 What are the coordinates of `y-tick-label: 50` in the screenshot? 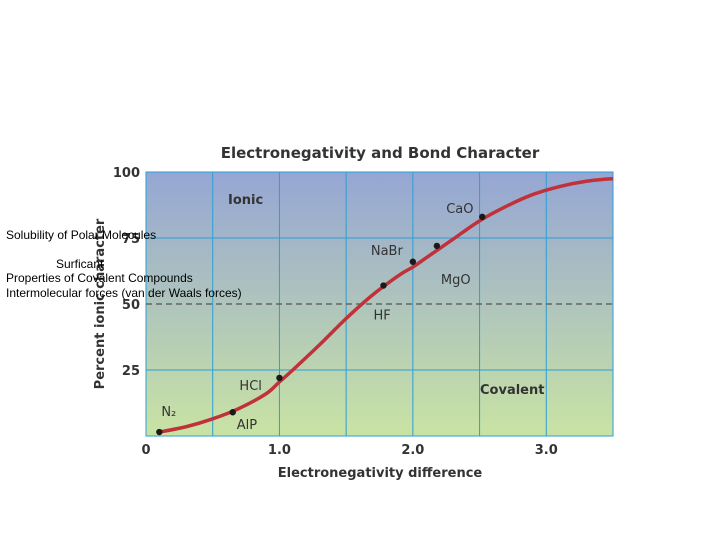 It's located at (131, 305).